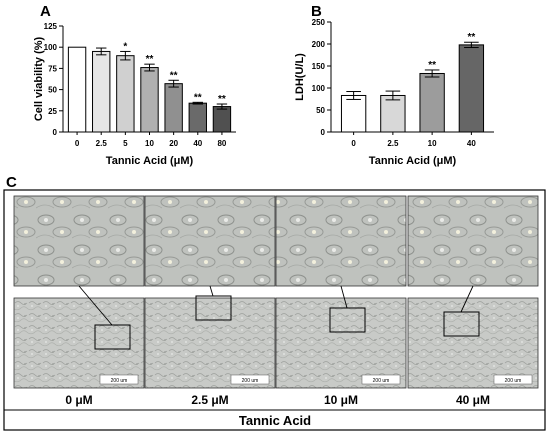  Describe the element at coordinates (319, 88) in the screenshot. I see `chart-b-ytick-label: 100` at that location.